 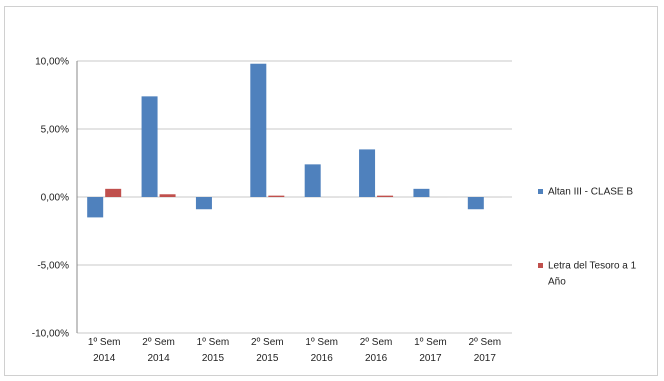 I want to click on x-tick-label: 1º Sem 2017, so click(x=430, y=350).